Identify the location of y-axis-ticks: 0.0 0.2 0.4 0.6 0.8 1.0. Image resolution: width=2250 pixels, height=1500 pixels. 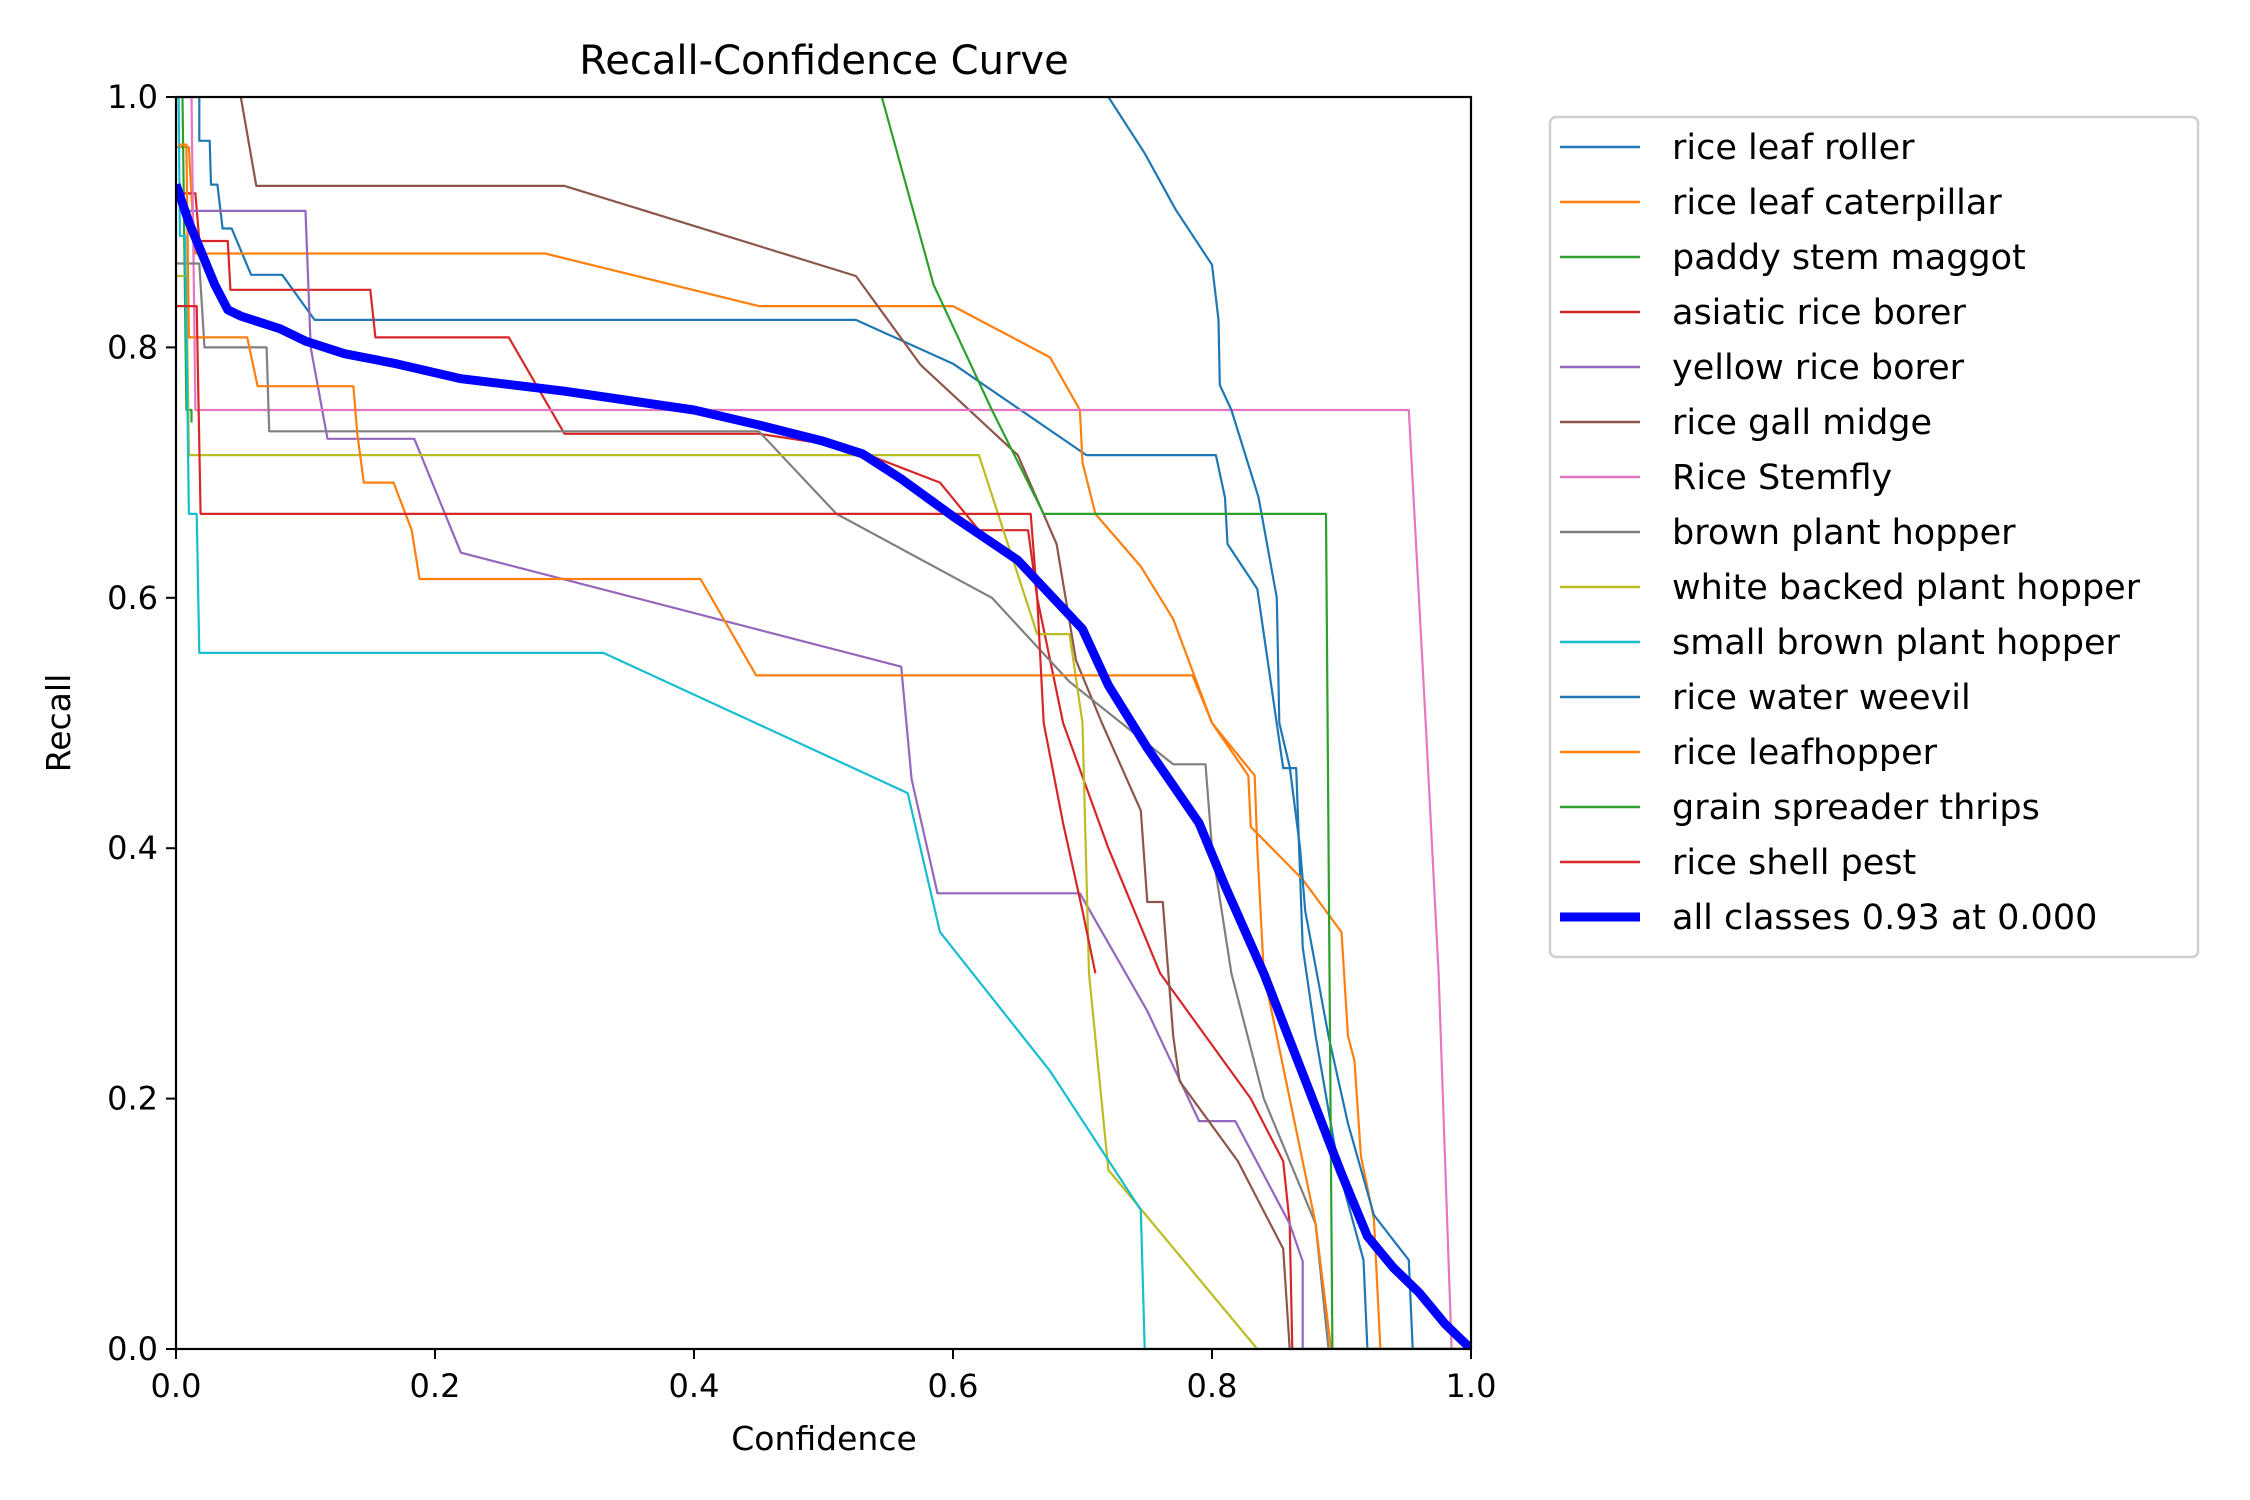
(141, 723).